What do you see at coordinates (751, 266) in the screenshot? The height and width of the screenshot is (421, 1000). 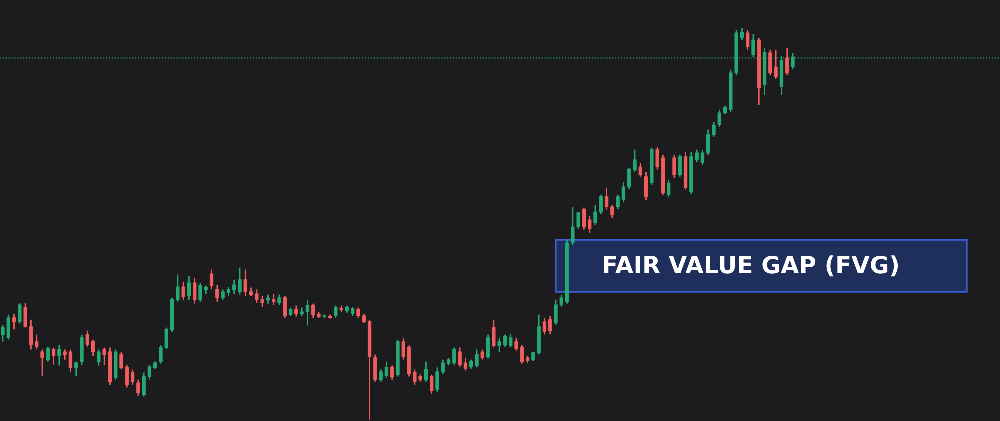 I see `annotation: FAIR VALUE GAP (FVG)` at bounding box center [751, 266].